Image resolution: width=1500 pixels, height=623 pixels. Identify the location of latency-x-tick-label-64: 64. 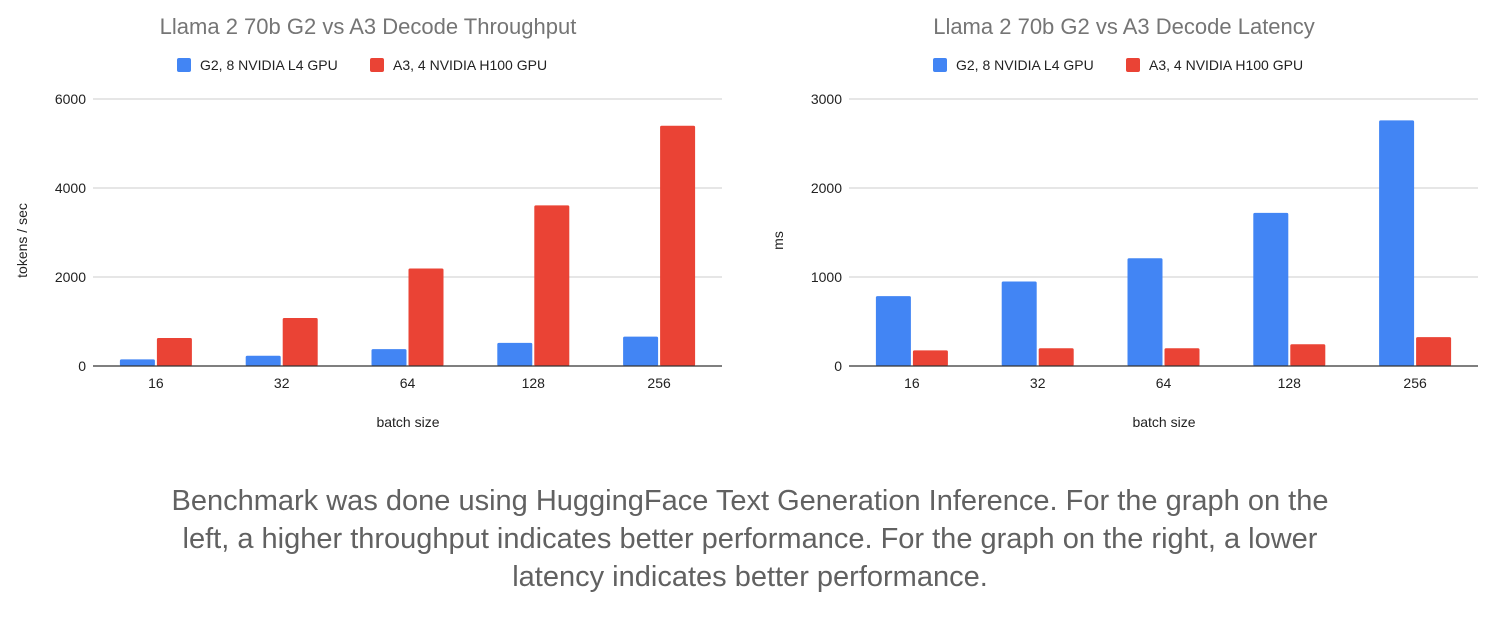
(1164, 383).